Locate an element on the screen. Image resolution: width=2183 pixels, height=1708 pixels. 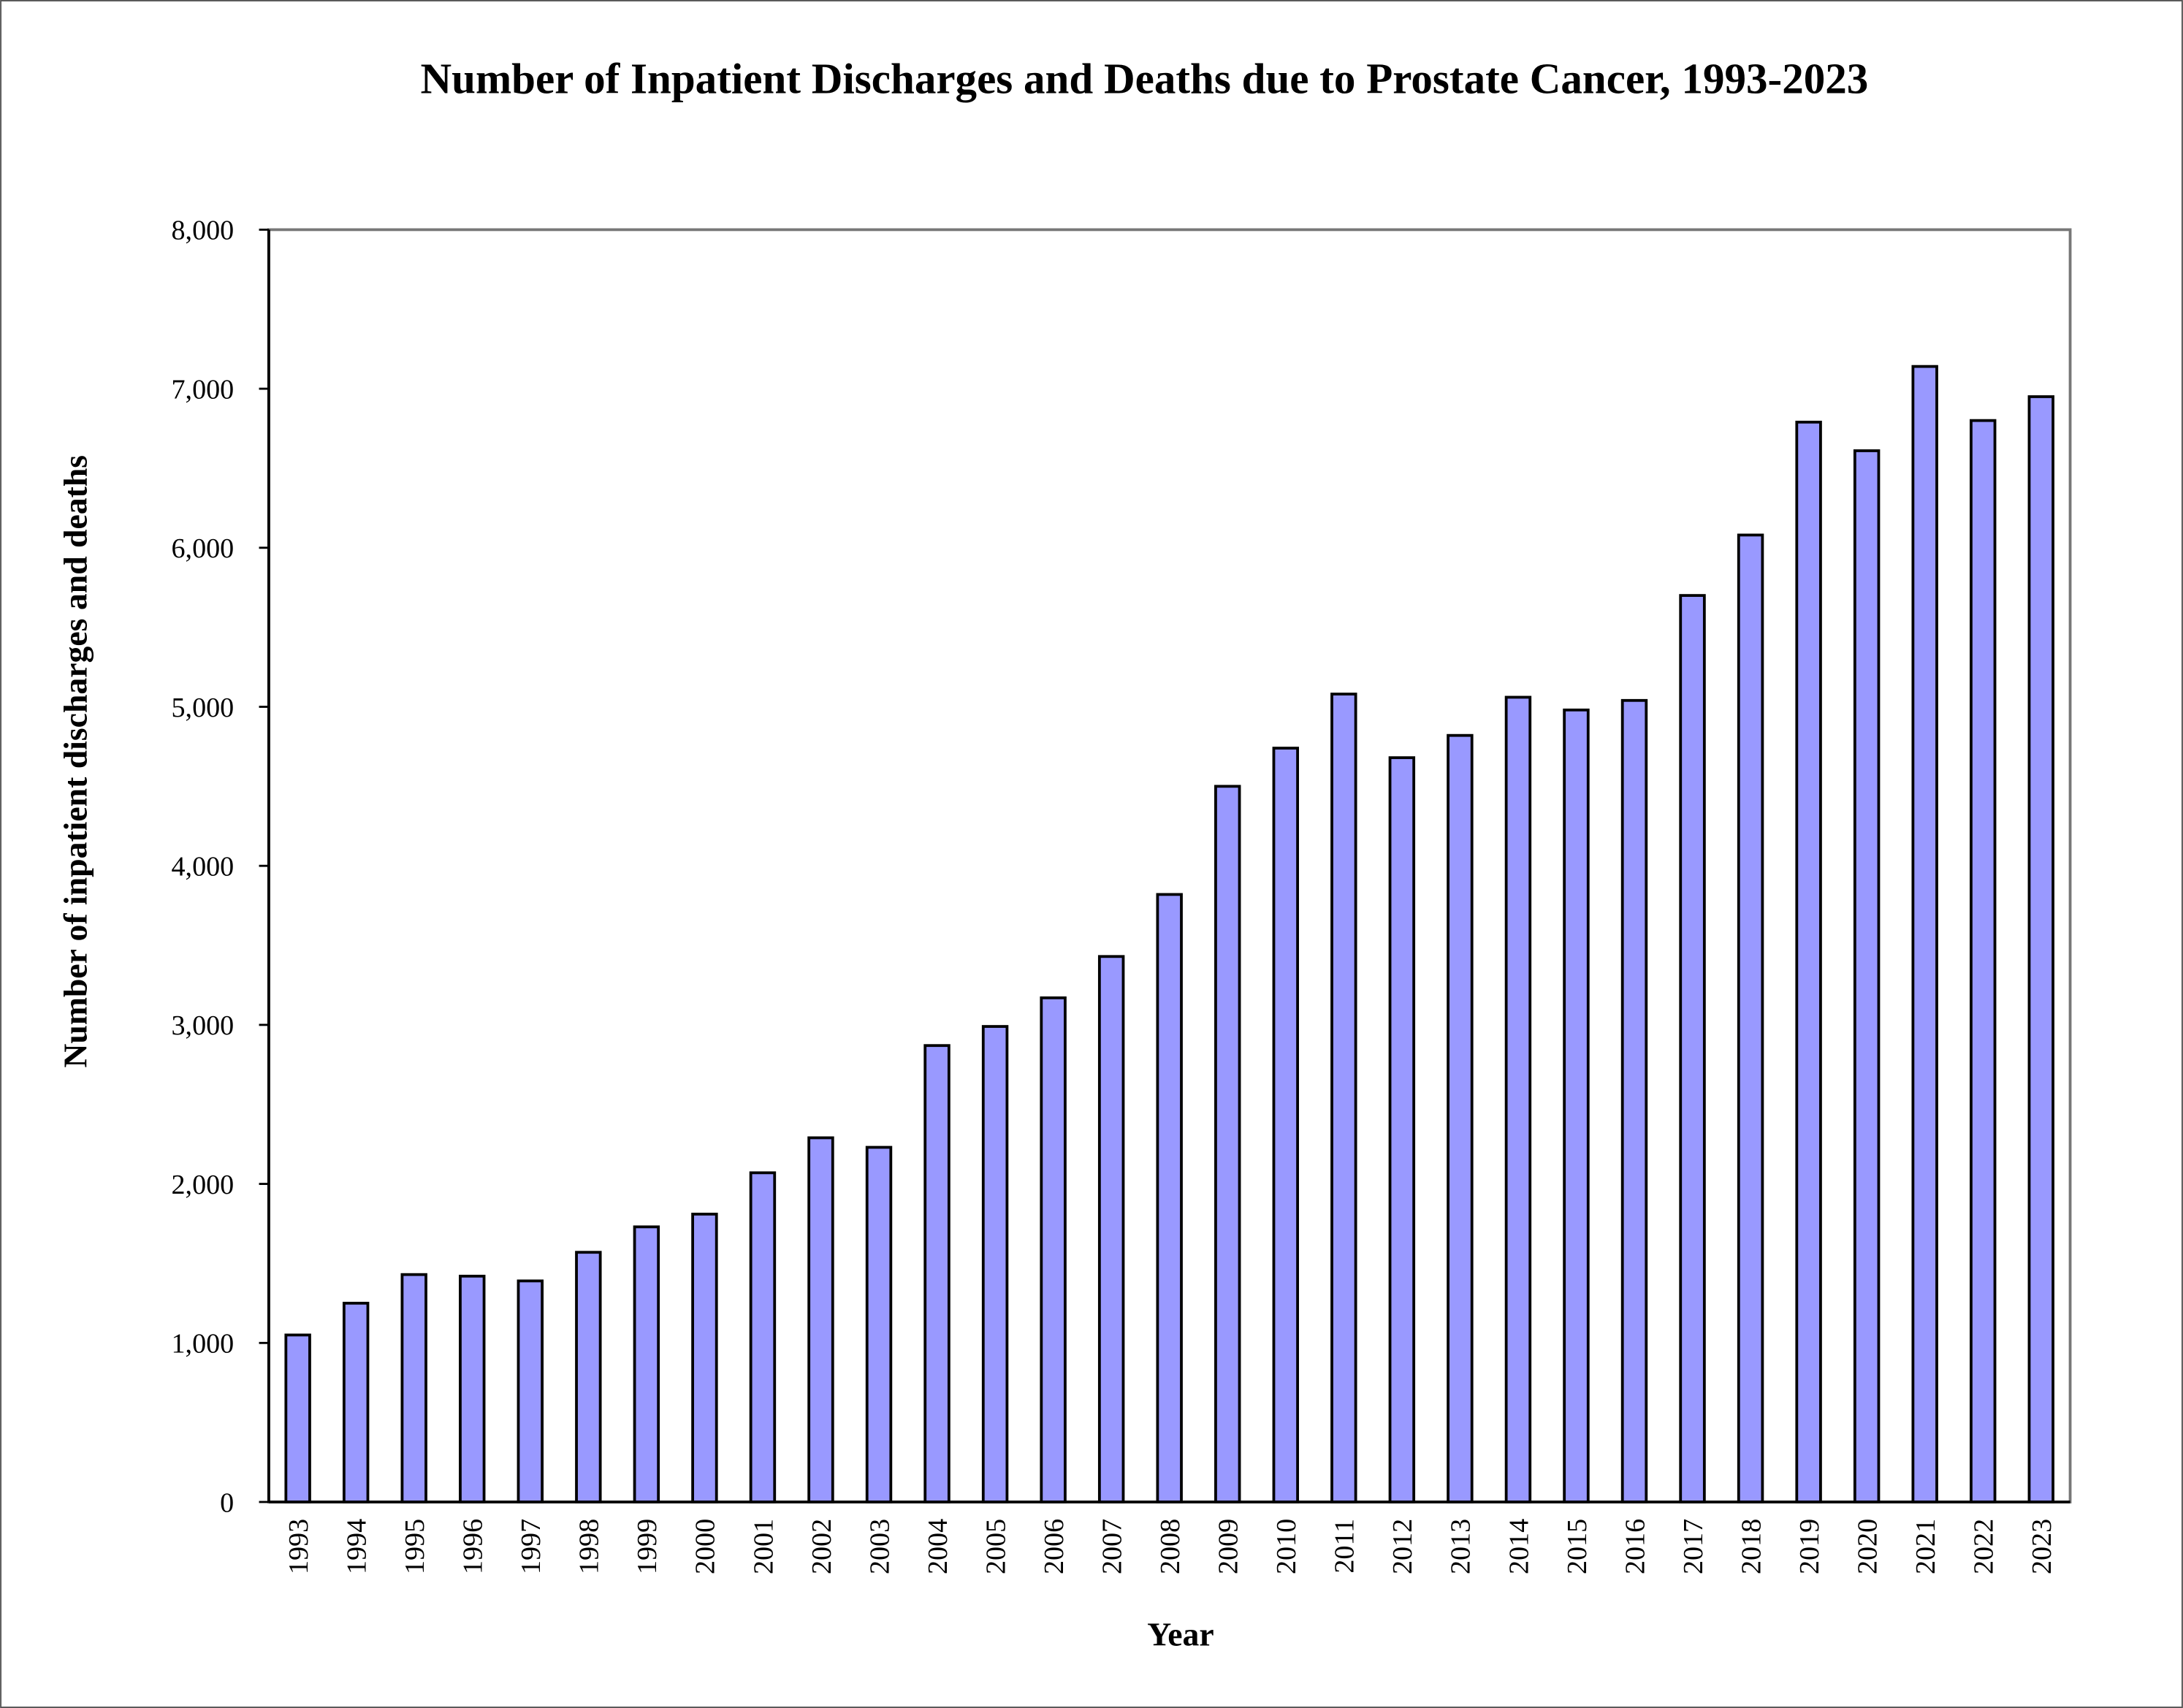
x-tick-label: 2018 is located at coordinates (1751, 1546).